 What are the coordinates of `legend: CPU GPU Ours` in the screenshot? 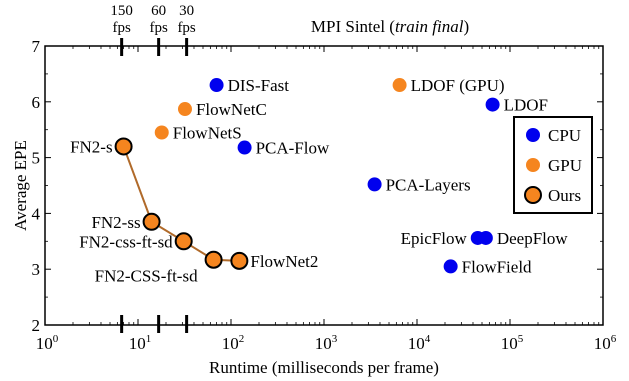 It's located at (553, 165).